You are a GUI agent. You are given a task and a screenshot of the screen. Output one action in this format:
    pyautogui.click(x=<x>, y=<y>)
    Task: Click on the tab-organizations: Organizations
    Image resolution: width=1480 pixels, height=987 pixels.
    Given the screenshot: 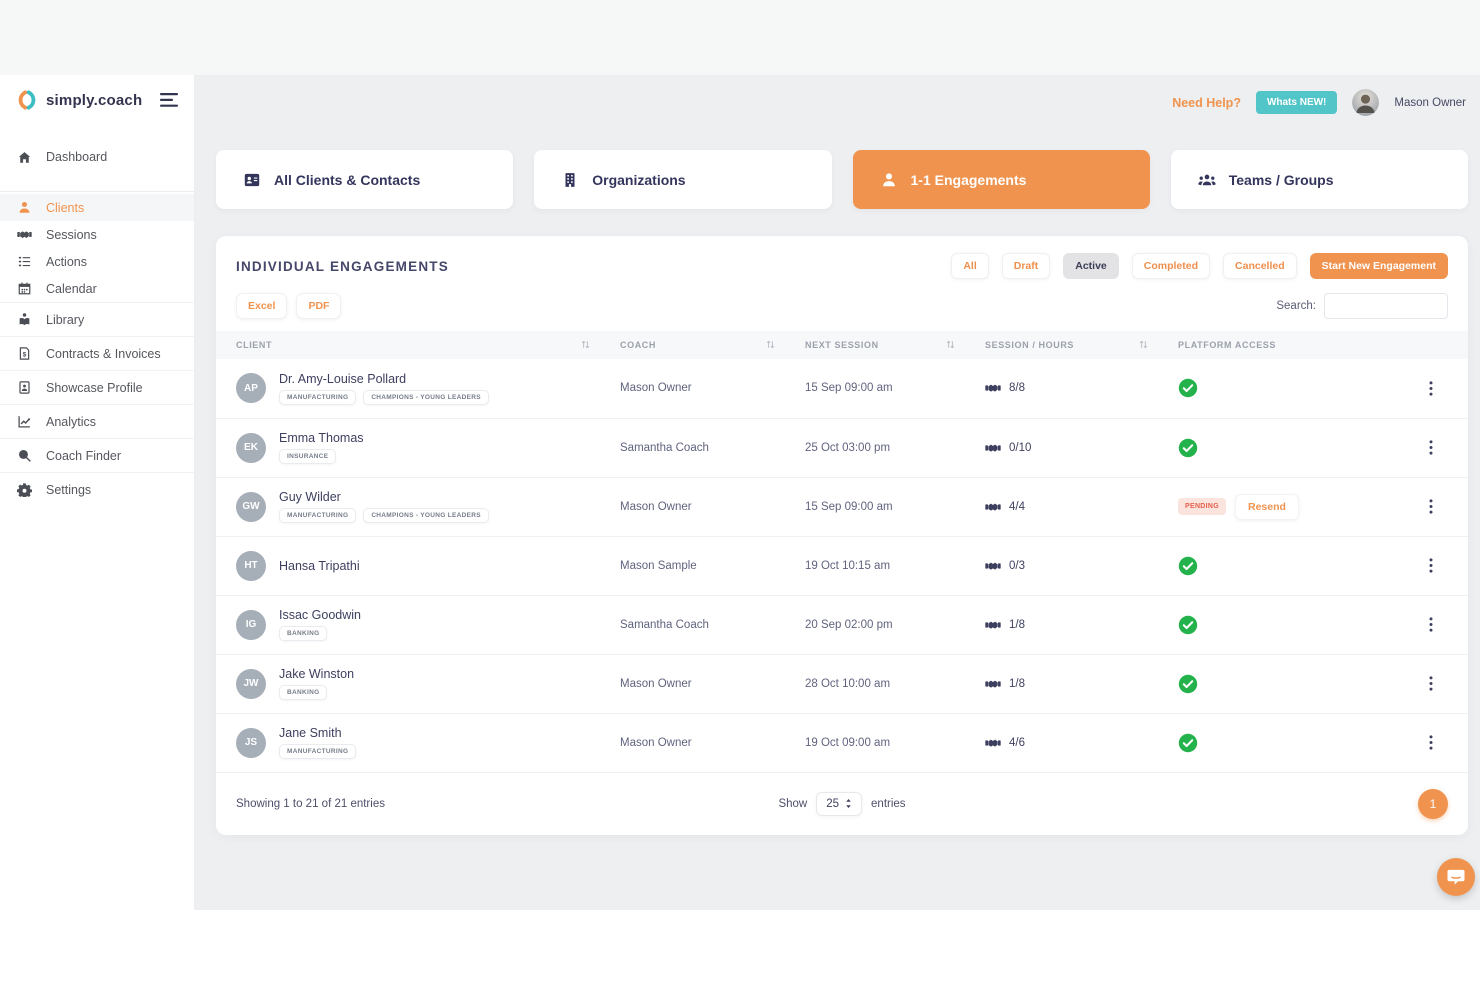 What is the action you would take?
    pyautogui.click(x=683, y=179)
    